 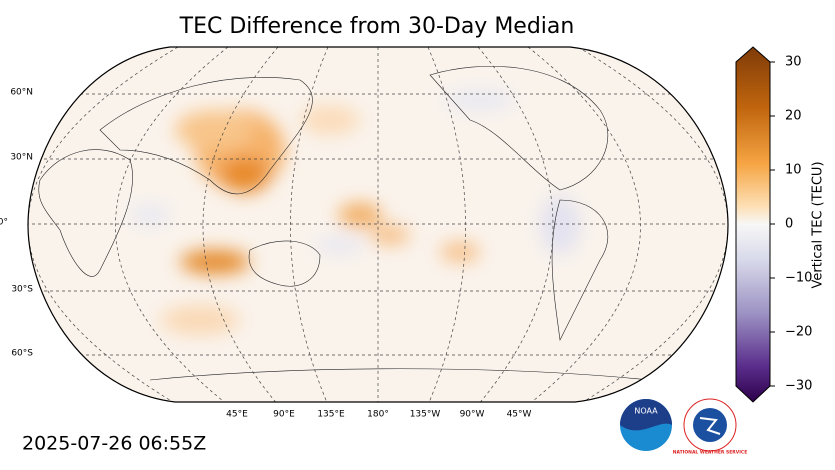 I want to click on lon-label: 90°W, so click(x=472, y=415).